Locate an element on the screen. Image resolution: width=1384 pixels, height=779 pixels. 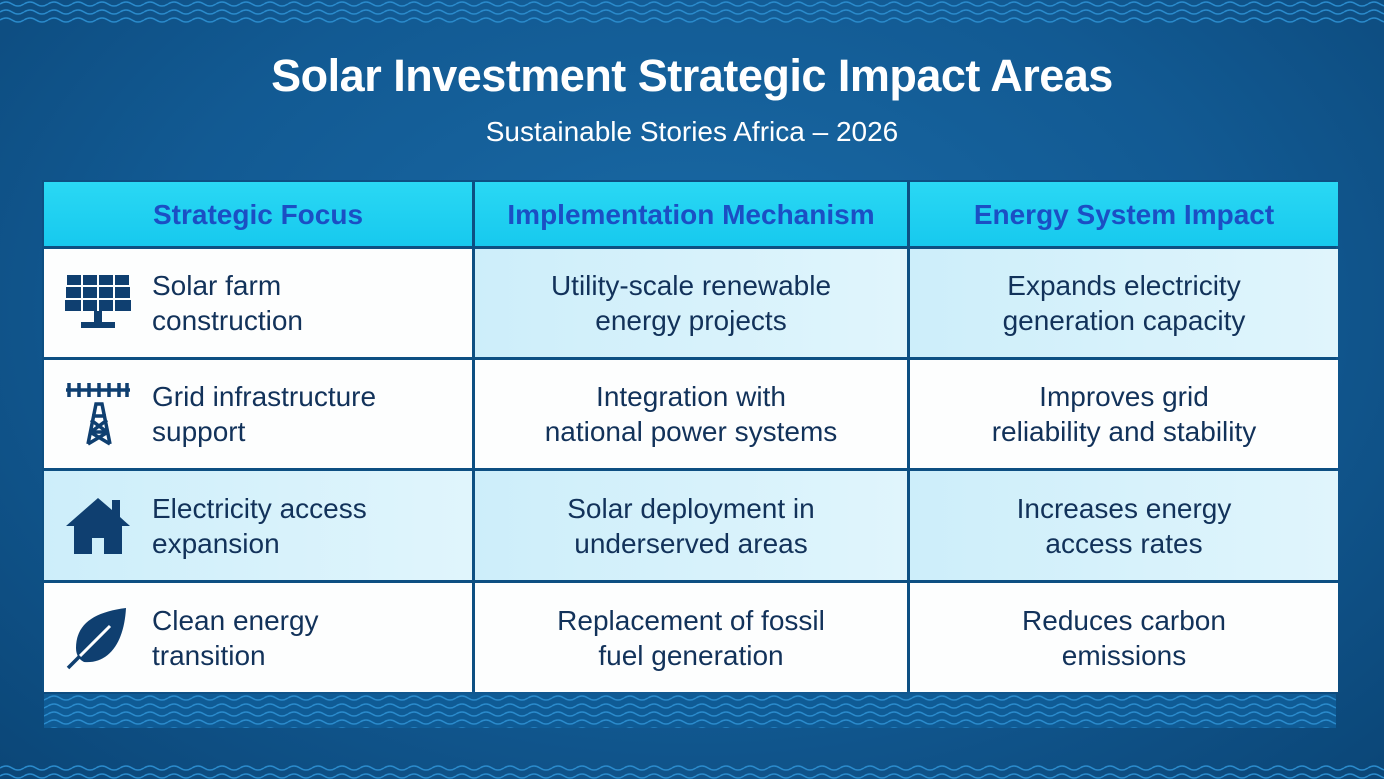
wave-border-top is located at coordinates (692, 12).